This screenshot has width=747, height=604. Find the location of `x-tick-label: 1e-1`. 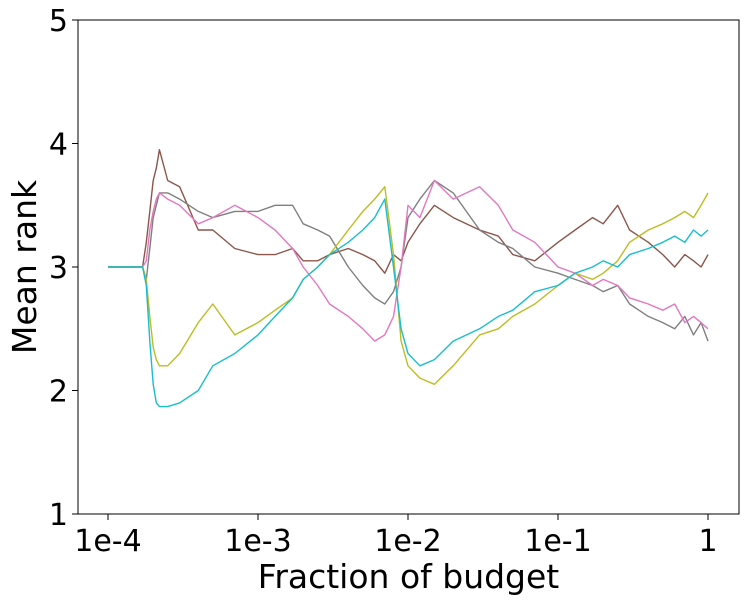

x-tick-label: 1e-1 is located at coordinates (557, 541).